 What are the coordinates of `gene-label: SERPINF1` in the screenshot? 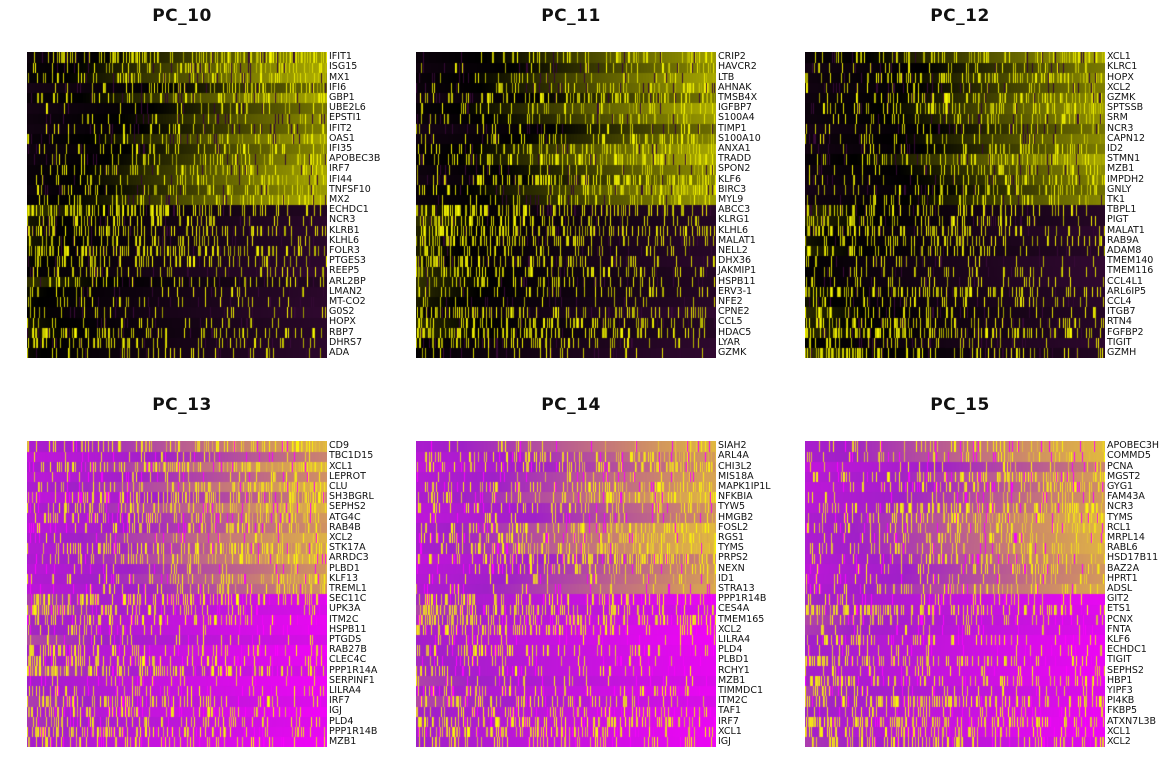 It's located at (352, 680).